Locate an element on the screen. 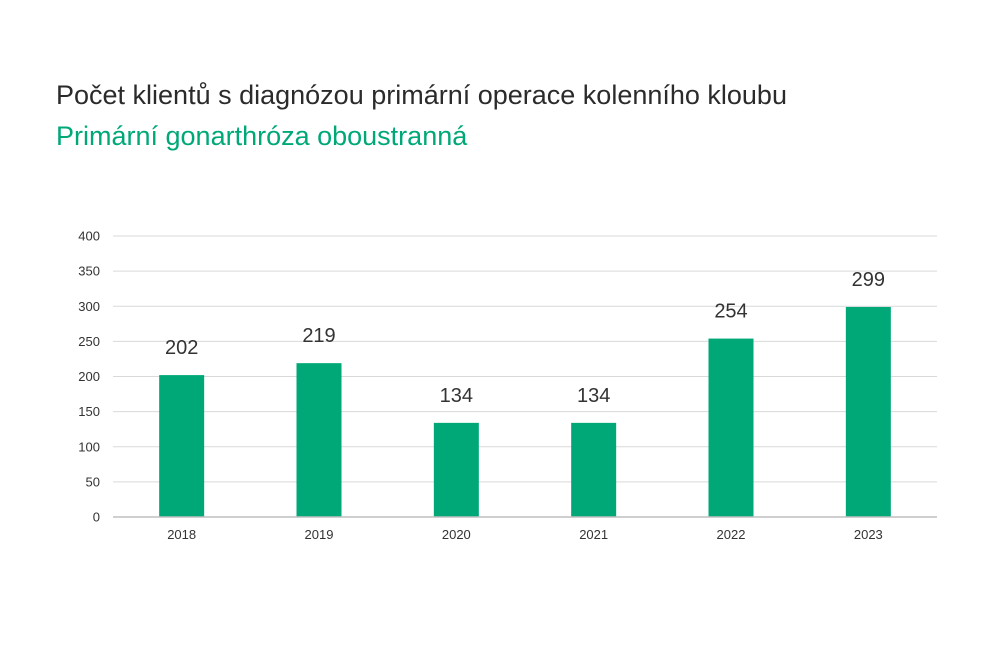 Image resolution: width=1000 pixels, height=666 pixels. data-label-2021: 134 is located at coordinates (593, 396).